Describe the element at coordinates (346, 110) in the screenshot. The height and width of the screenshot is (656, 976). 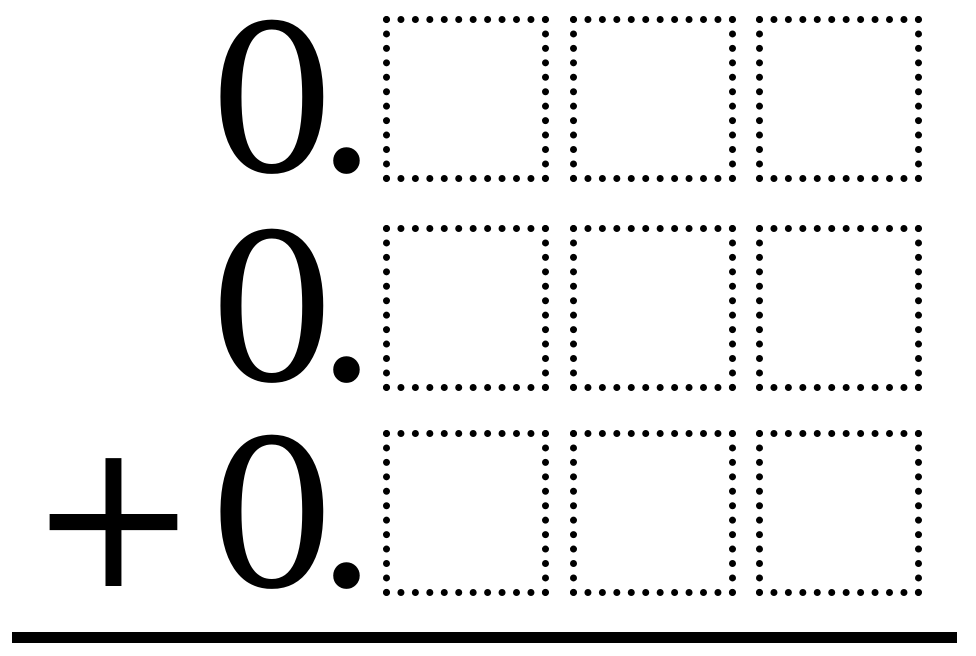
I see `addend-1-decimal-point: .` at that location.